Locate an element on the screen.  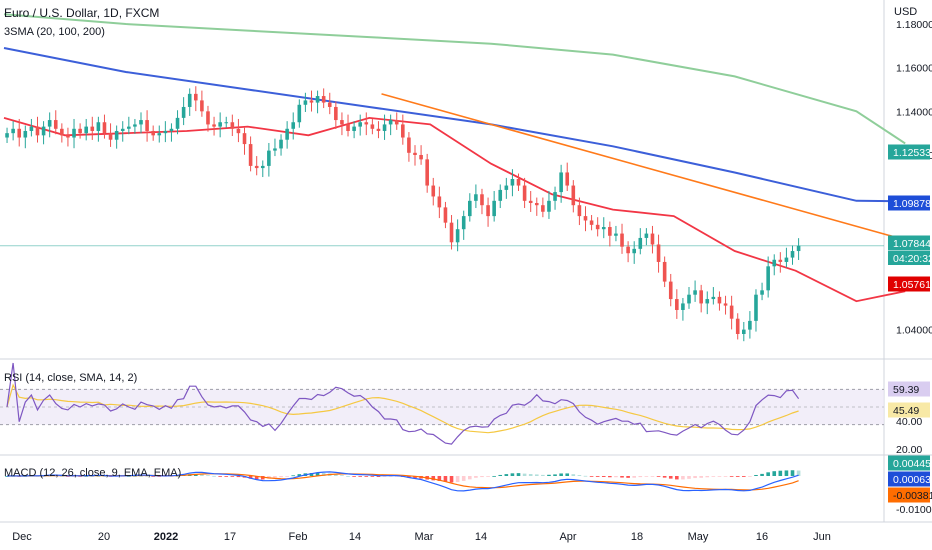
rsi-ma-tag-box is located at coordinates (909, 410).